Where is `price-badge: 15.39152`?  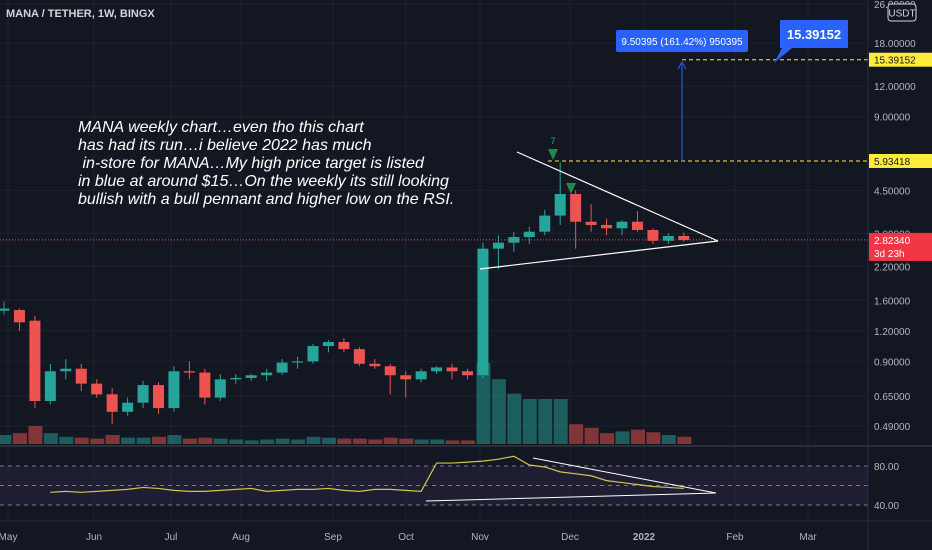
price-badge: 15.39152 is located at coordinates (900, 59).